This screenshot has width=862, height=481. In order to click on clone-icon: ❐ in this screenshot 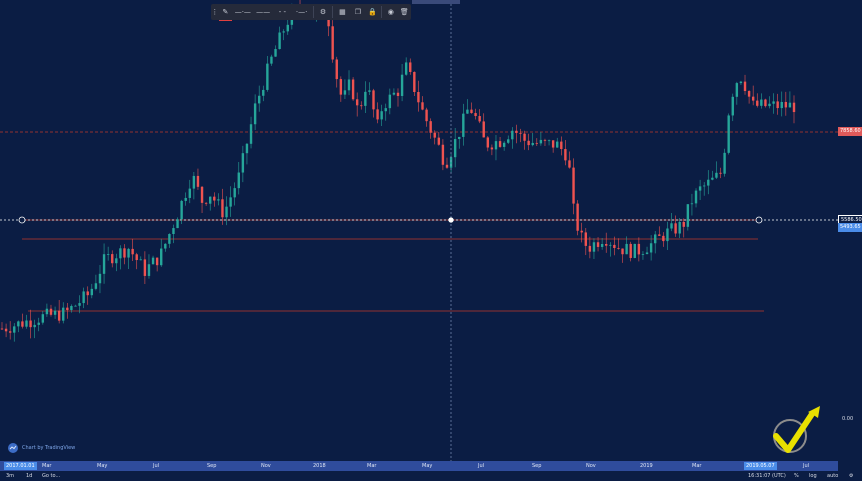, I will do `click(357, 12)`.